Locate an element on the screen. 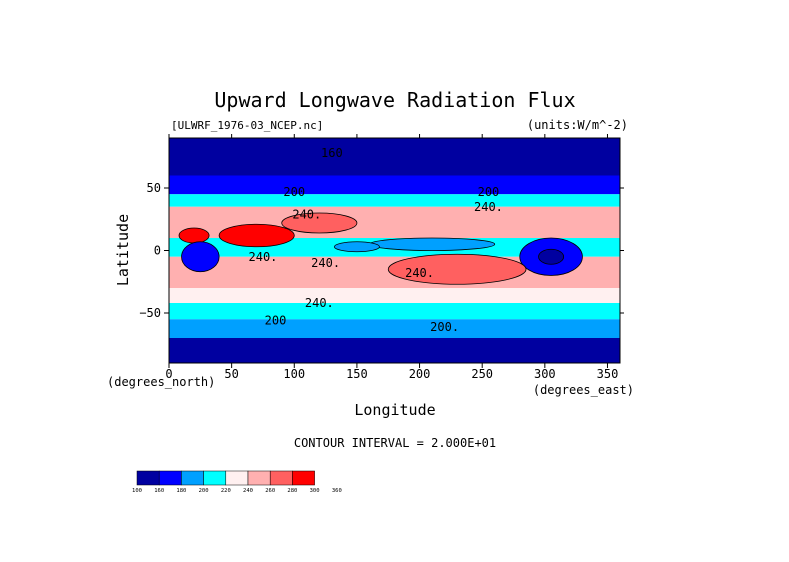  y-axis-label: Latitude is located at coordinates (123, 250).